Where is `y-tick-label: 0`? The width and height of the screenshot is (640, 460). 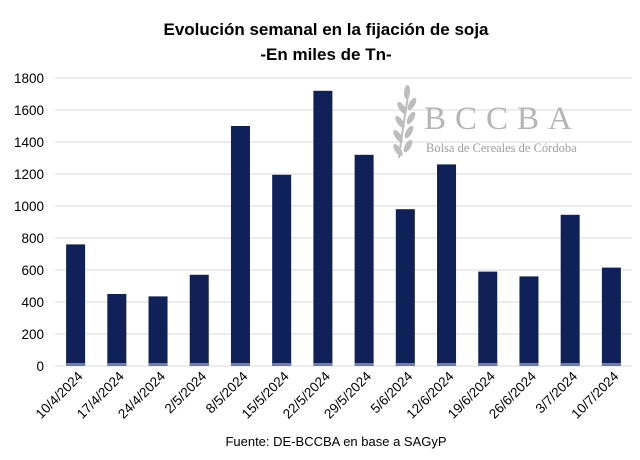 y-tick-label: 0 is located at coordinates (40, 366).